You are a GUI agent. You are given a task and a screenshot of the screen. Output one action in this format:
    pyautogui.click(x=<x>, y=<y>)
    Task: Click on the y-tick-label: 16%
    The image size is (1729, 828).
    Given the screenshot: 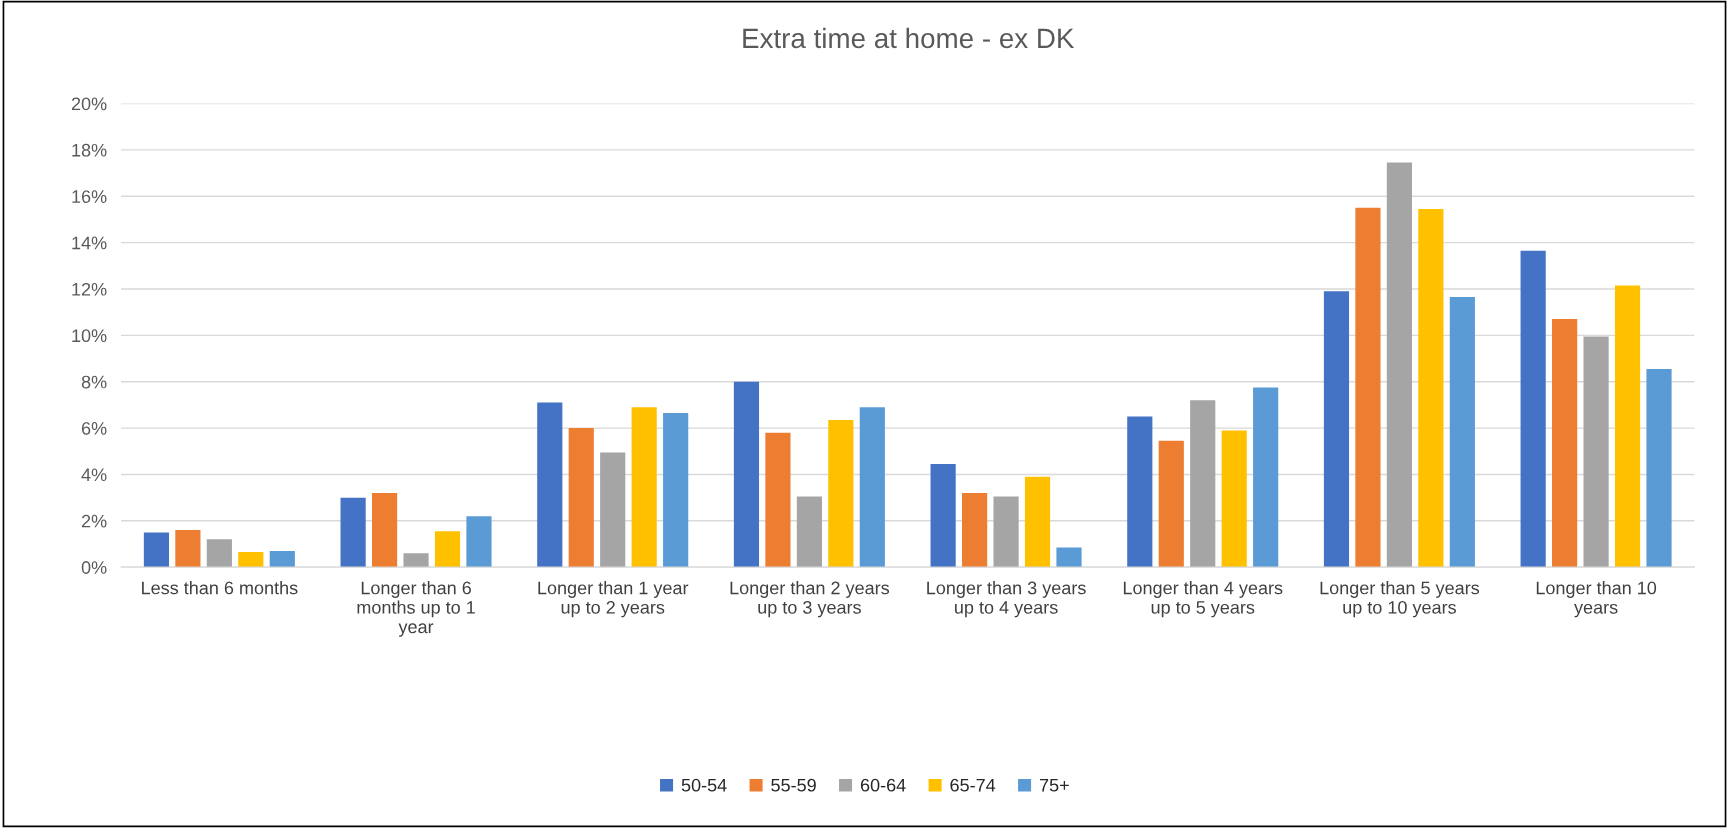 What is the action you would take?
    pyautogui.click(x=89, y=196)
    